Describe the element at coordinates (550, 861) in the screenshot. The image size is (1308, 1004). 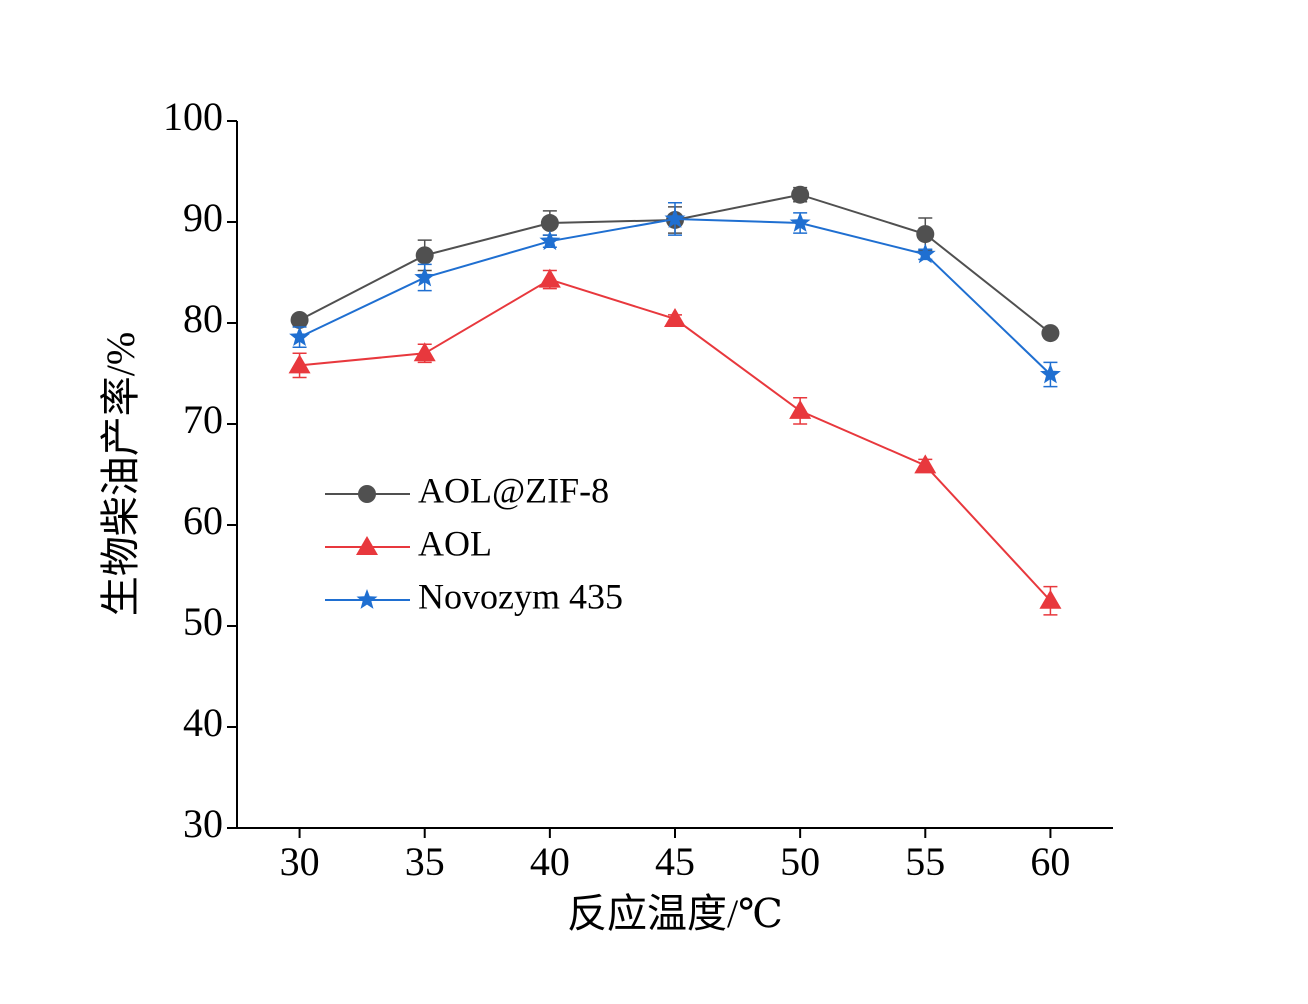
I see `x-tick-label: 40` at that location.